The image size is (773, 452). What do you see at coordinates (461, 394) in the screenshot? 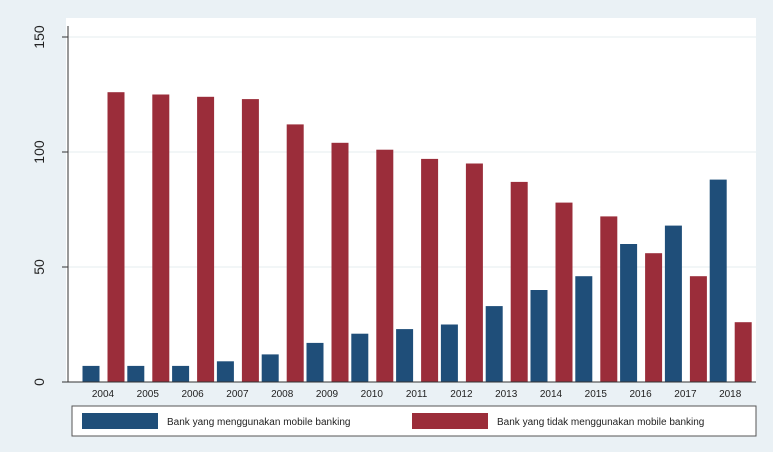
I see `x-tick-label: 2012` at bounding box center [461, 394].